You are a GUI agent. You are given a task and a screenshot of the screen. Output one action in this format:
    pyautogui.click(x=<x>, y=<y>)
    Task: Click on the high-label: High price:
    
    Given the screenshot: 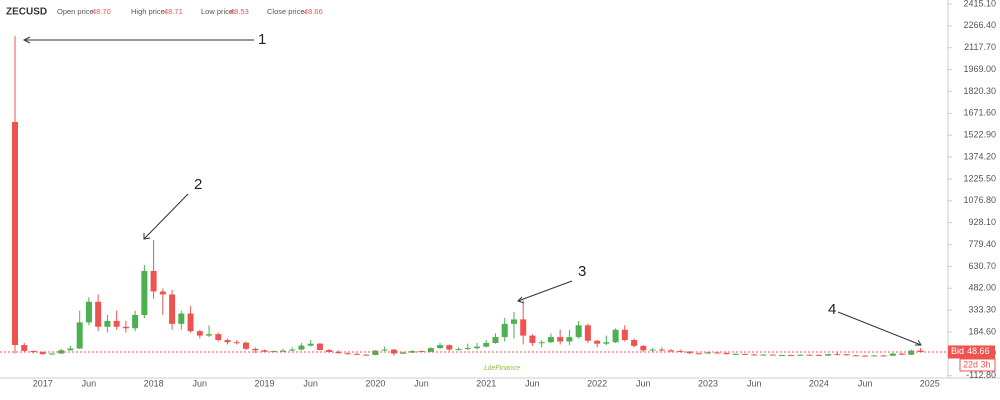 What is the action you would take?
    pyautogui.click(x=149, y=11)
    